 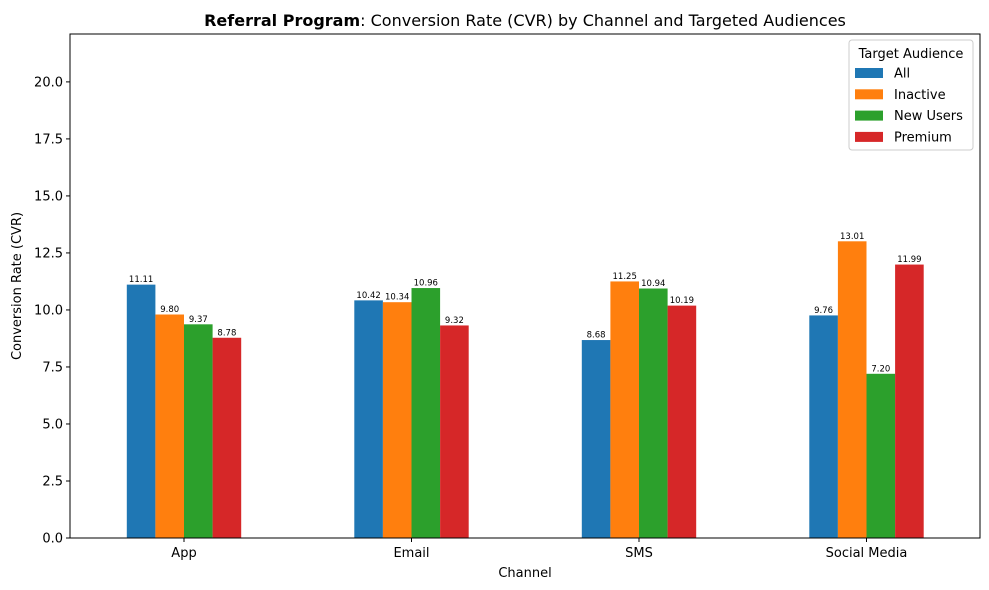 I want to click on bar-value-label: 8.68, so click(x=596, y=336).